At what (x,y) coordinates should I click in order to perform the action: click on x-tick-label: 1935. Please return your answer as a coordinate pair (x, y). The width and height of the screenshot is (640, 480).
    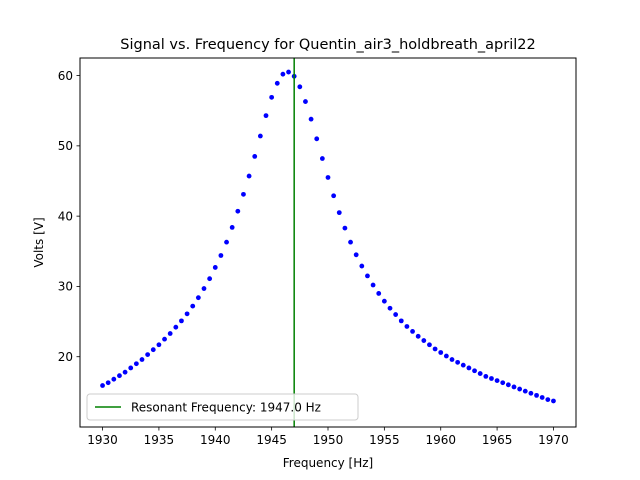
    Looking at the image, I should click on (159, 440).